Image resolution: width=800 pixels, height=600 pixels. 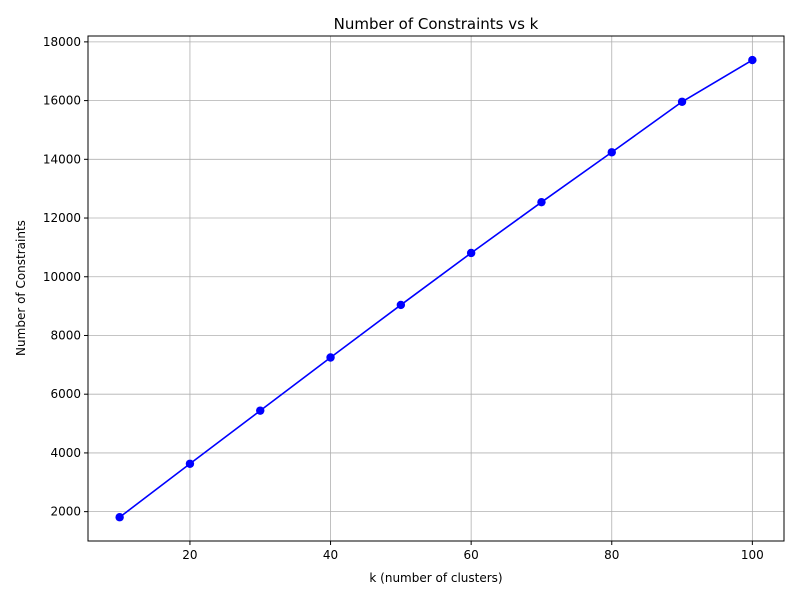 What do you see at coordinates (21, 288) in the screenshot?
I see `y-axis-label: Number of Constraints` at bounding box center [21, 288].